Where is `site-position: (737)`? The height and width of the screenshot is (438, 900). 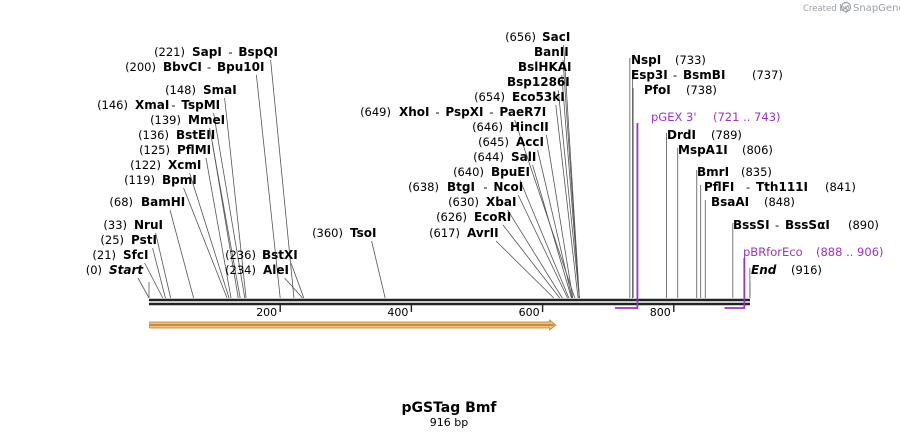 site-position: (737) is located at coordinates (767, 75).